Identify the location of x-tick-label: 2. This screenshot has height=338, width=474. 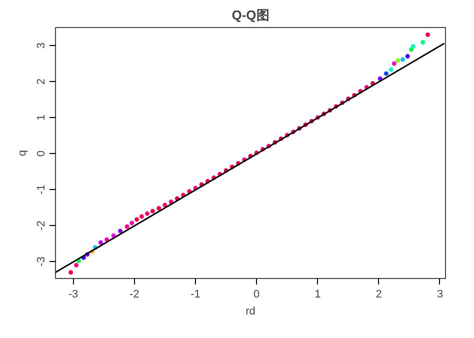
(379, 294).